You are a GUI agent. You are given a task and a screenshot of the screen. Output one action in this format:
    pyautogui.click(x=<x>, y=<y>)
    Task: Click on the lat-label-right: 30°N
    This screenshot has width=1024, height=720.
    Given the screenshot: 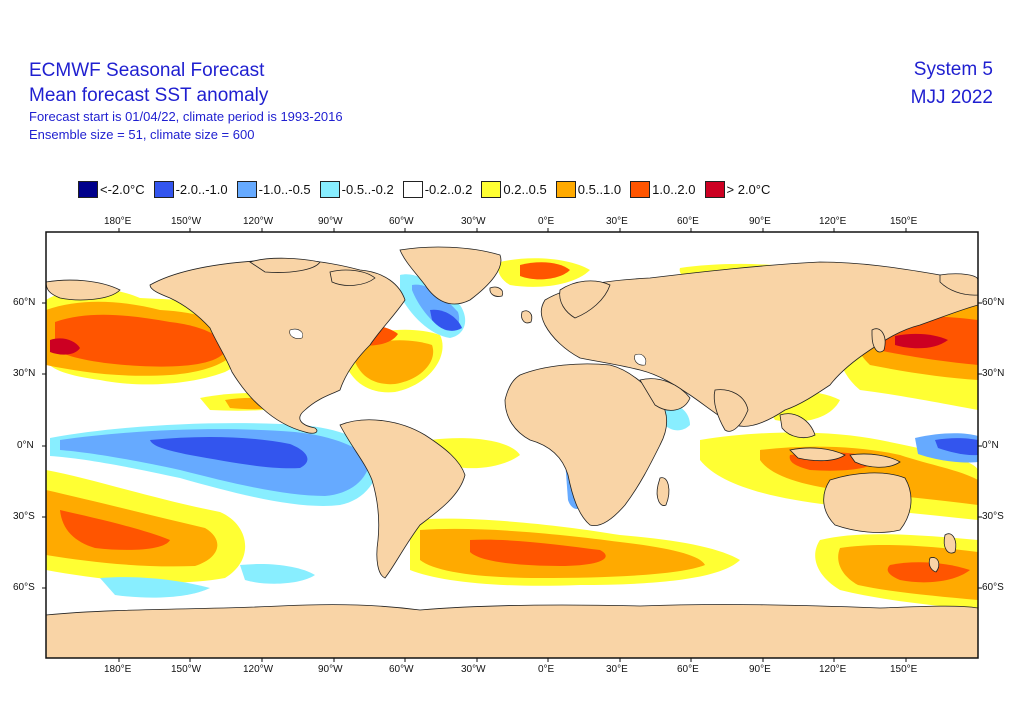 What is the action you would take?
    pyautogui.click(x=993, y=373)
    